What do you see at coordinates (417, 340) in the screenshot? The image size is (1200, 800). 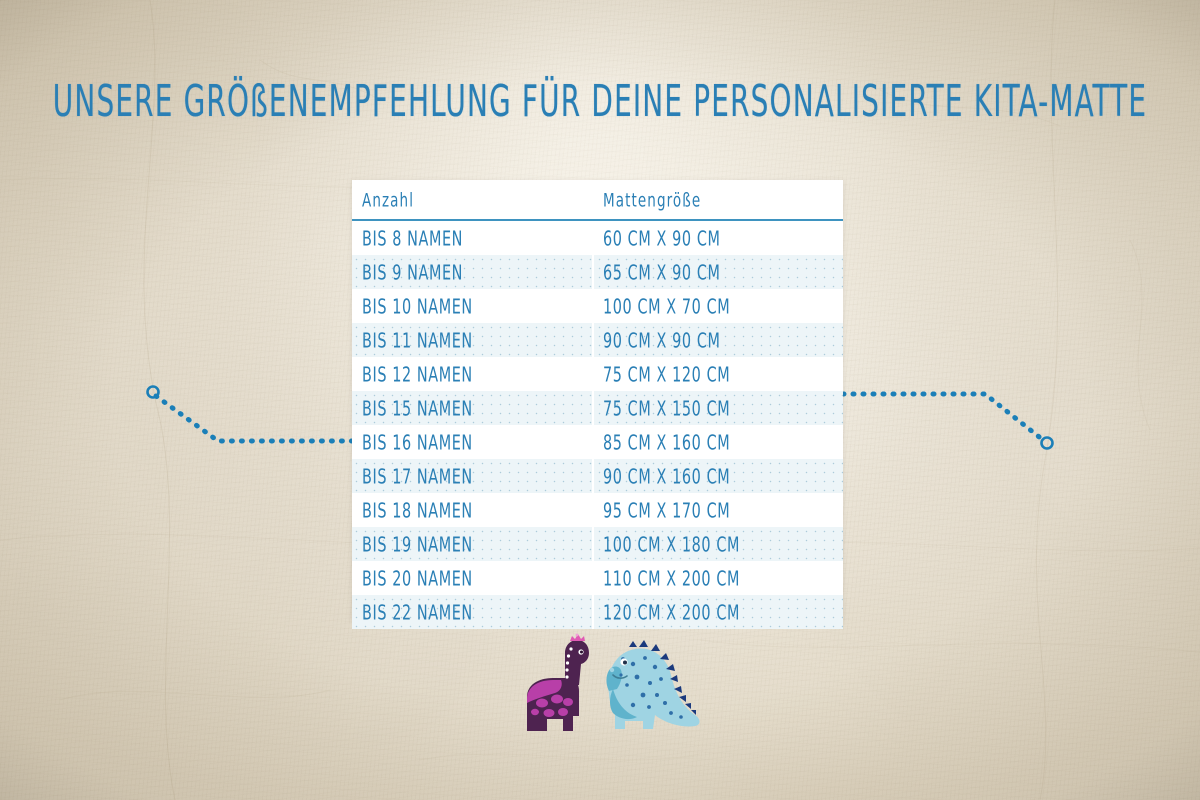 I see `cell-anzahl: BIS 11 NAMEN` at bounding box center [417, 340].